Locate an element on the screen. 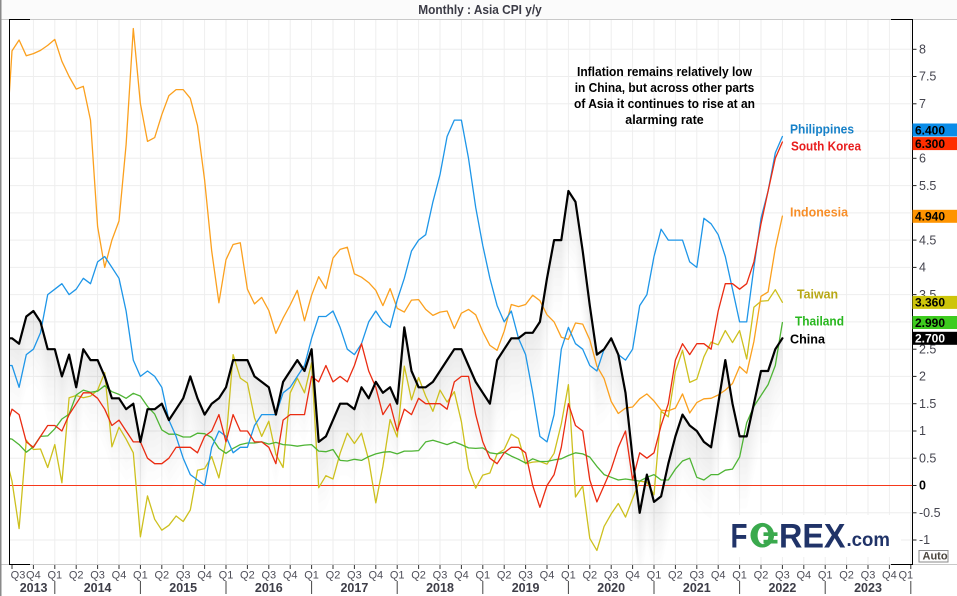 This screenshot has height=596, width=957. svg-text: 0 is located at coordinates (922, 486).